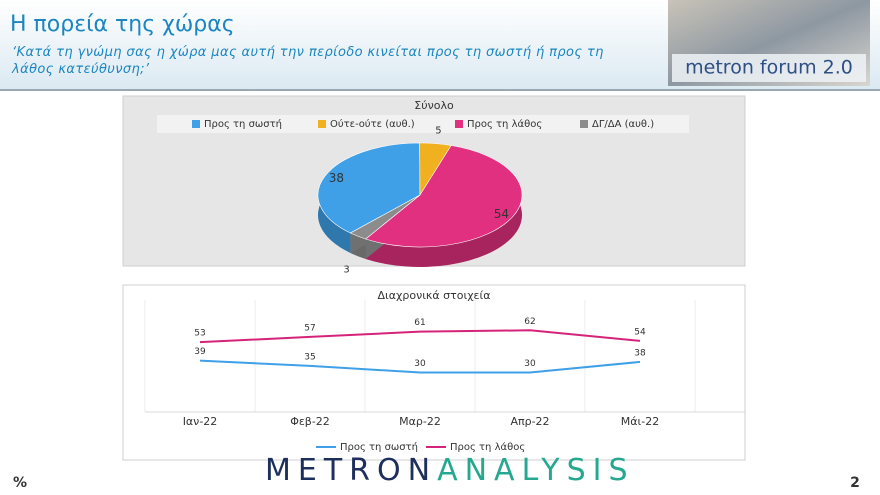 Image resolution: width=880 pixels, height=495 pixels. I want to click on data-label: 35, so click(309, 357).